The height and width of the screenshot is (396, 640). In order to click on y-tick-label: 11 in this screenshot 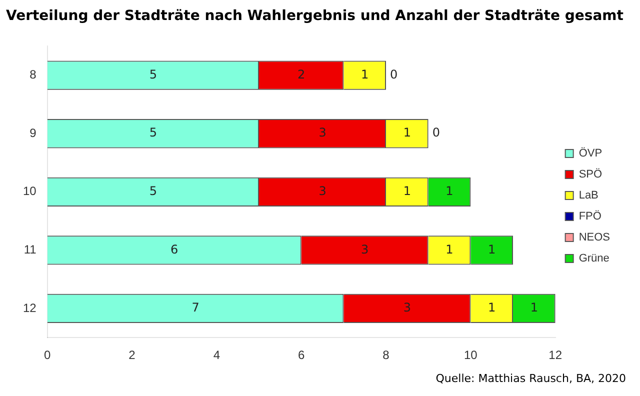, I will do `click(30, 249)`.